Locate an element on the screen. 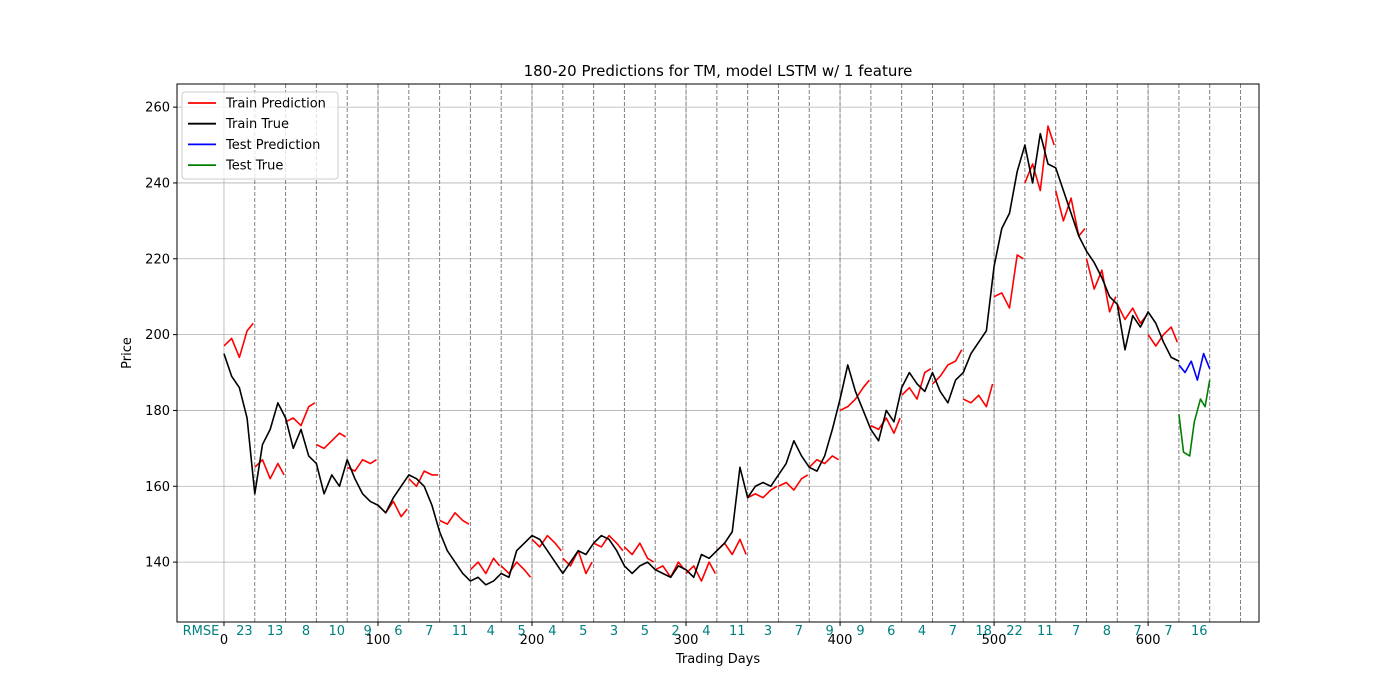 The image size is (1400, 700). legend-label: Test True is located at coordinates (254, 166).